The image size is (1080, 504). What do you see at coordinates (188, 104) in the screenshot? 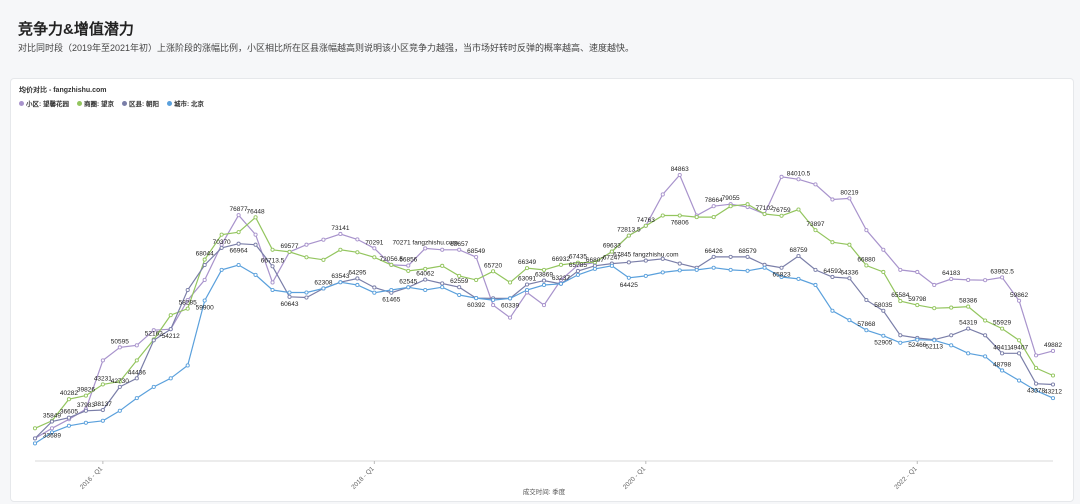
I see `legend-label: 城市: 北京` at bounding box center [188, 104].